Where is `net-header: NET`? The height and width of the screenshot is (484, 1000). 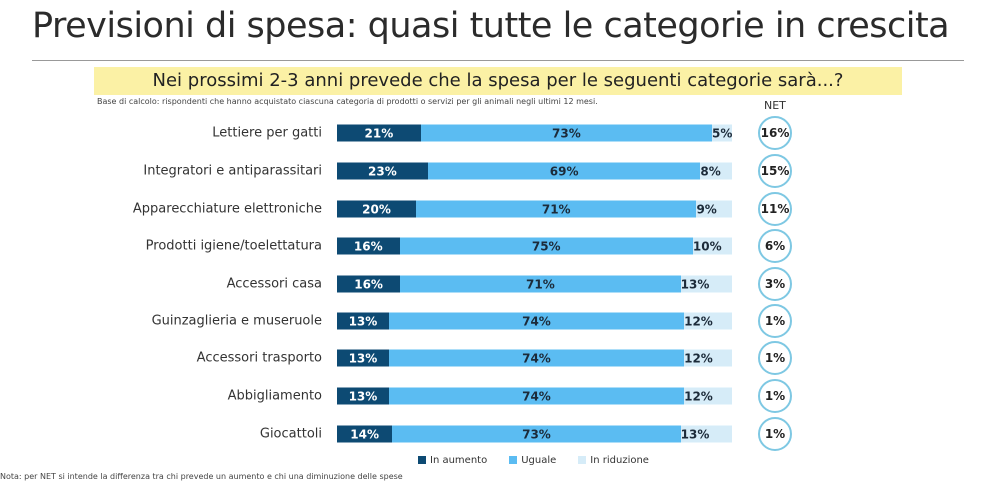
net-header: NET is located at coordinates (775, 105).